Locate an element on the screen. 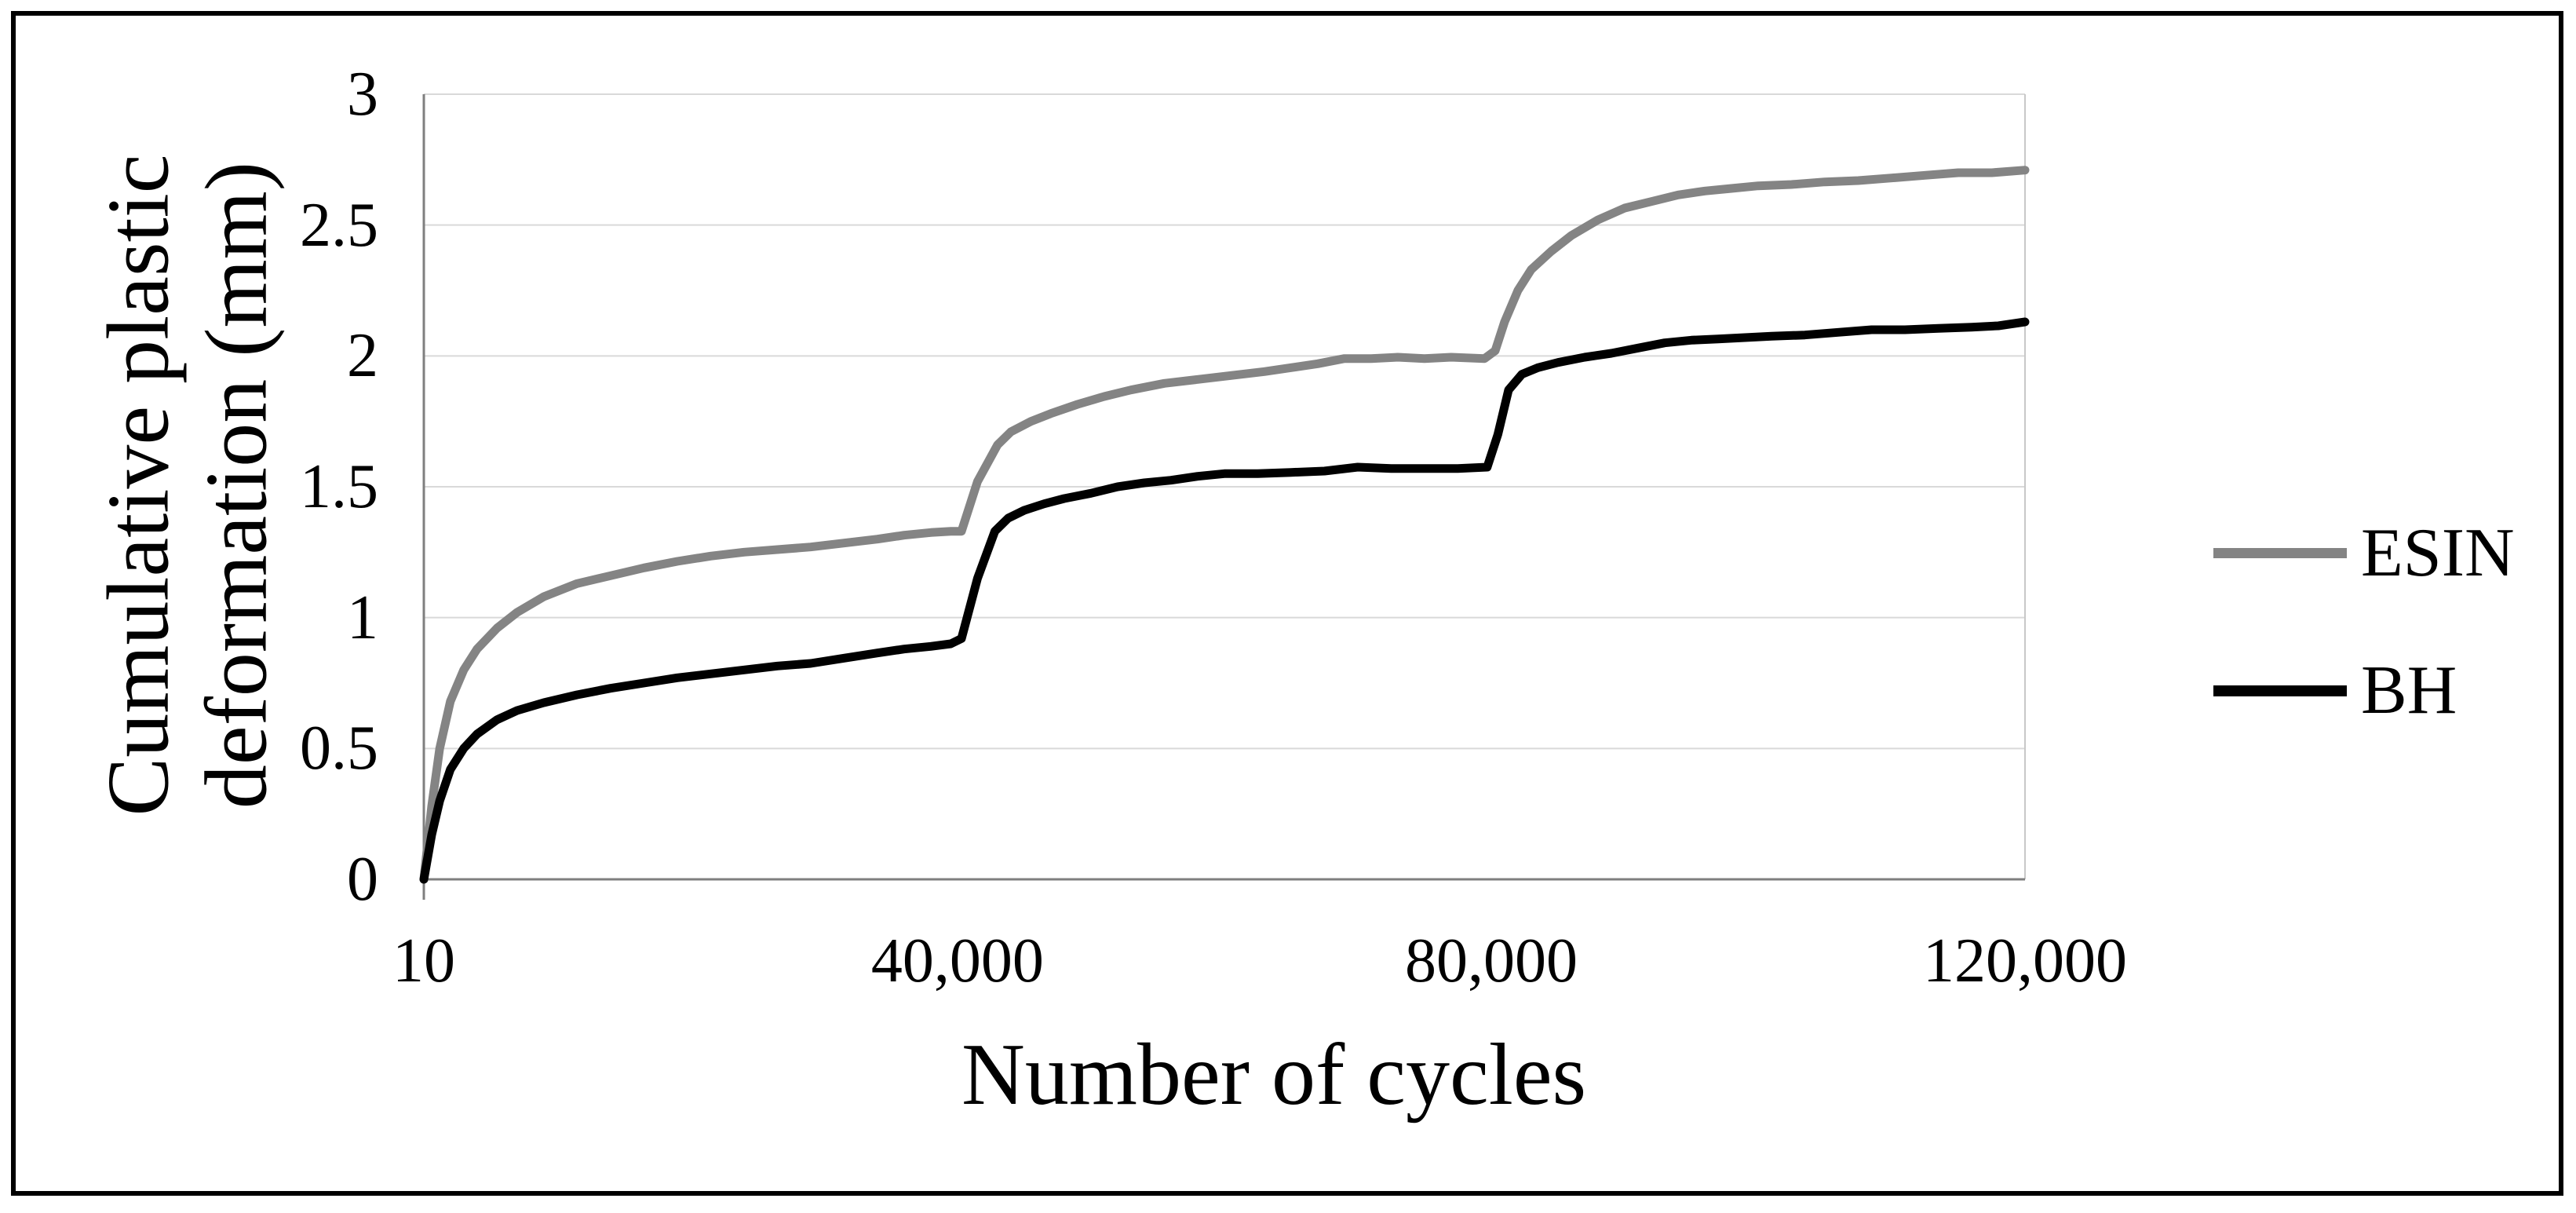  y-tick-label: 0.5 is located at coordinates (339, 749).